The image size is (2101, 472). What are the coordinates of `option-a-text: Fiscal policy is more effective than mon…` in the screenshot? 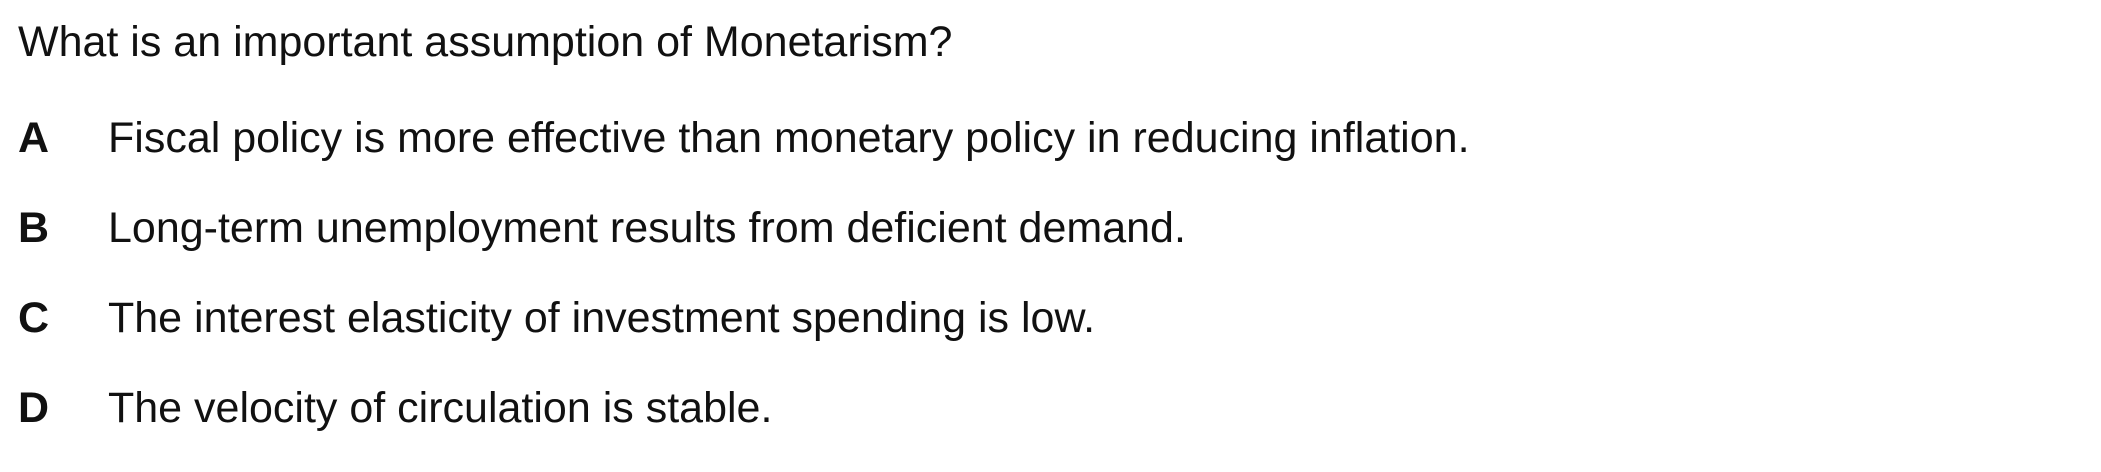 It's located at (789, 138).